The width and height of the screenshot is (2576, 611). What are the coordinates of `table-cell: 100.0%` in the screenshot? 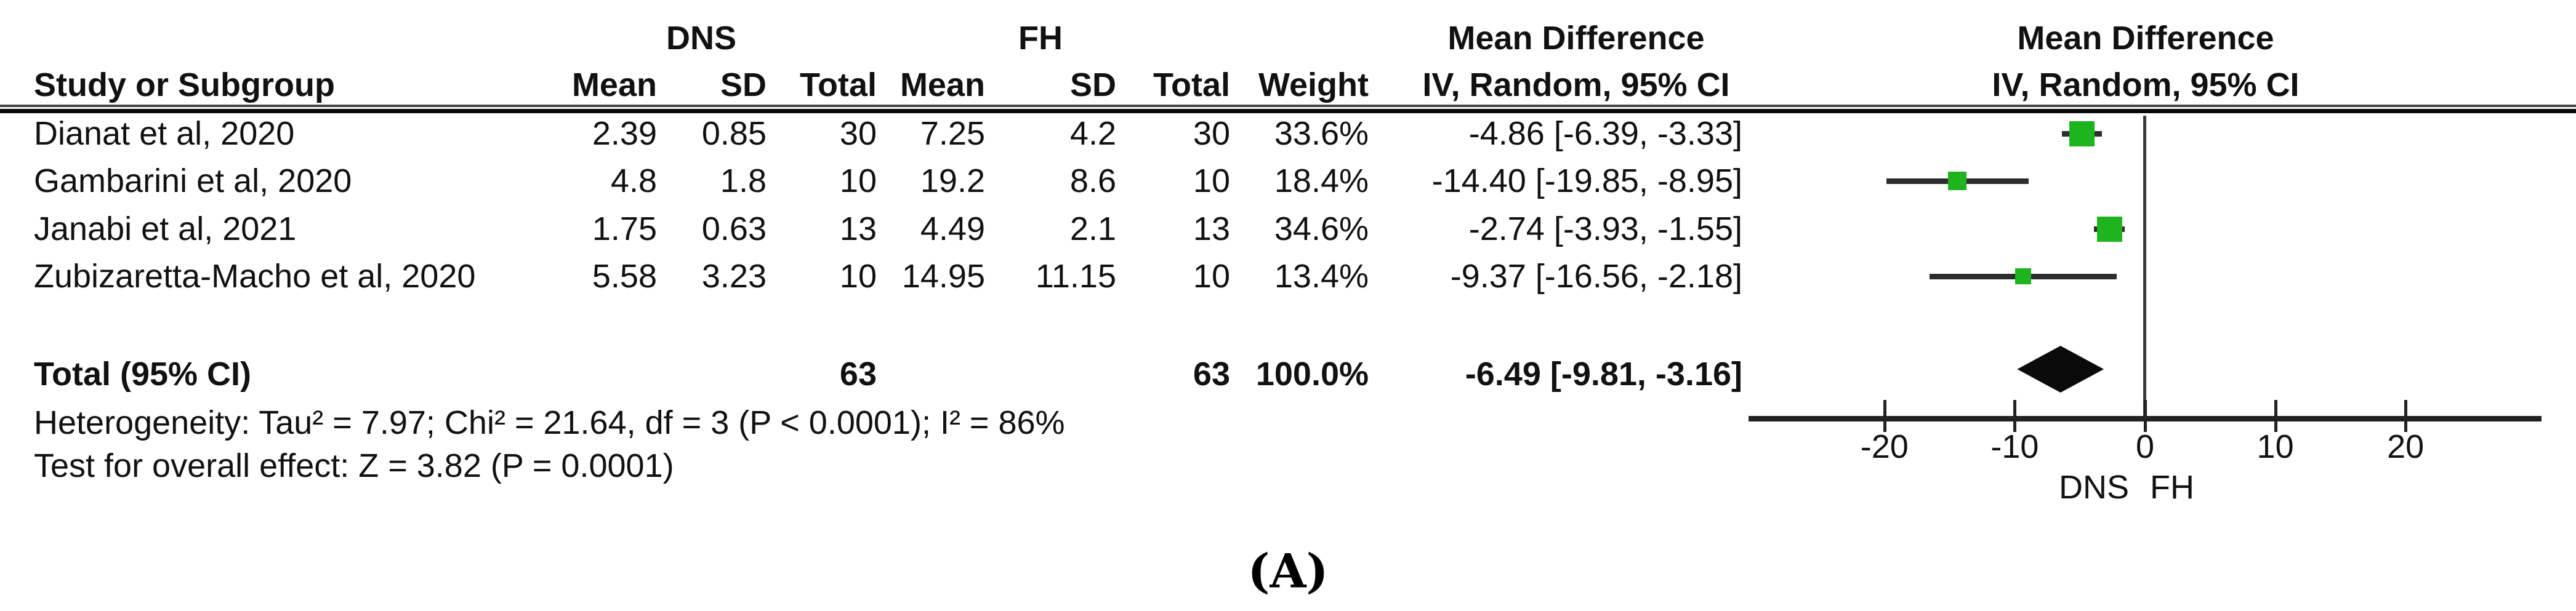 It's located at (1312, 374).